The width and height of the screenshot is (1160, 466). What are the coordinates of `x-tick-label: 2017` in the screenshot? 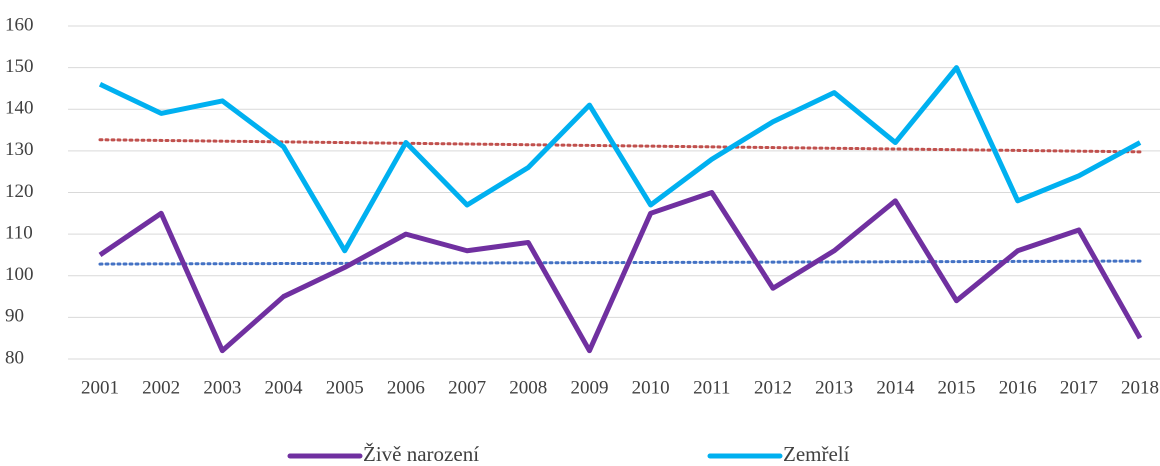 It's located at (1079, 387).